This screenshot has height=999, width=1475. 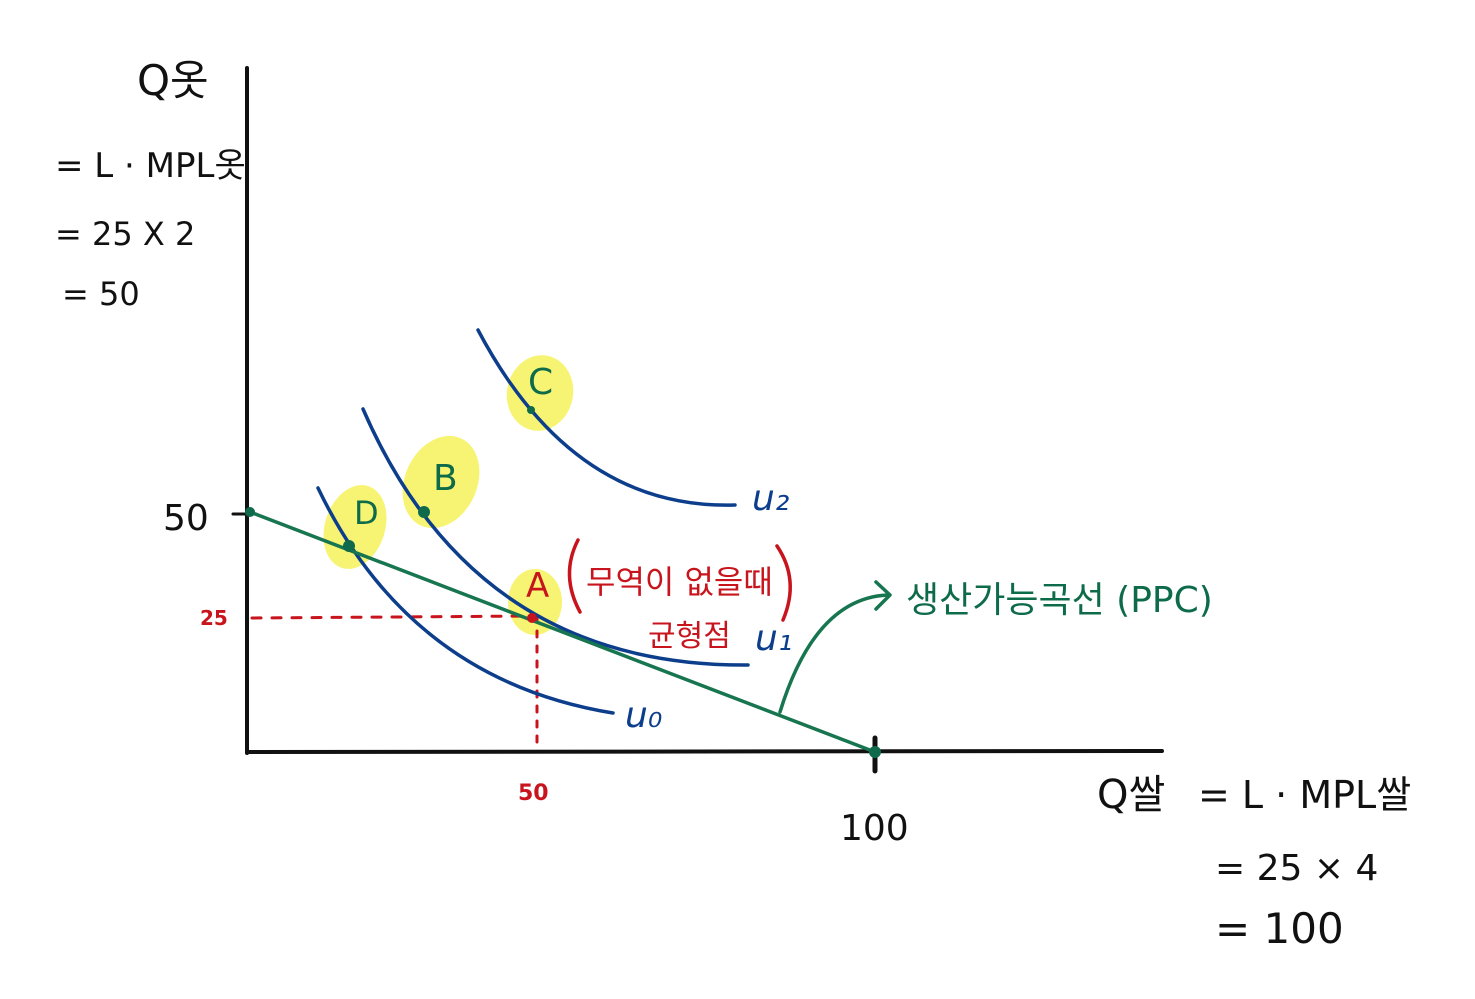 What do you see at coordinates (532, 618) in the screenshot?
I see `point-a-dot` at bounding box center [532, 618].